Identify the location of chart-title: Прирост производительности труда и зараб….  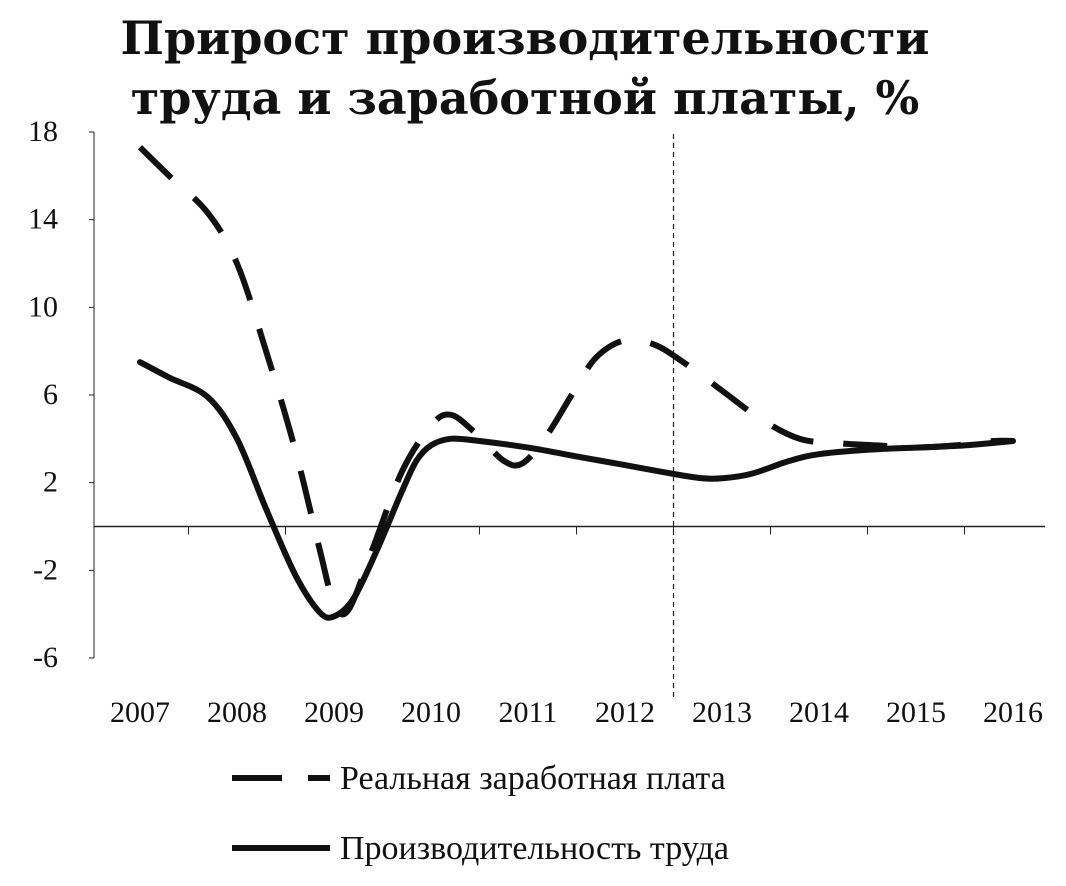
(525, 68).